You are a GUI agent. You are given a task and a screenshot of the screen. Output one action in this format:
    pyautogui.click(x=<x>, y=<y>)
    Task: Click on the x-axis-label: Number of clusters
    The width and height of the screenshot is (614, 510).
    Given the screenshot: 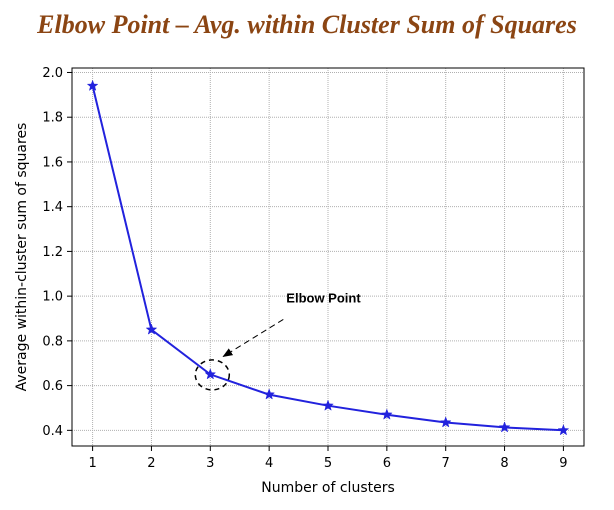 What is the action you would take?
    pyautogui.click(x=328, y=488)
    